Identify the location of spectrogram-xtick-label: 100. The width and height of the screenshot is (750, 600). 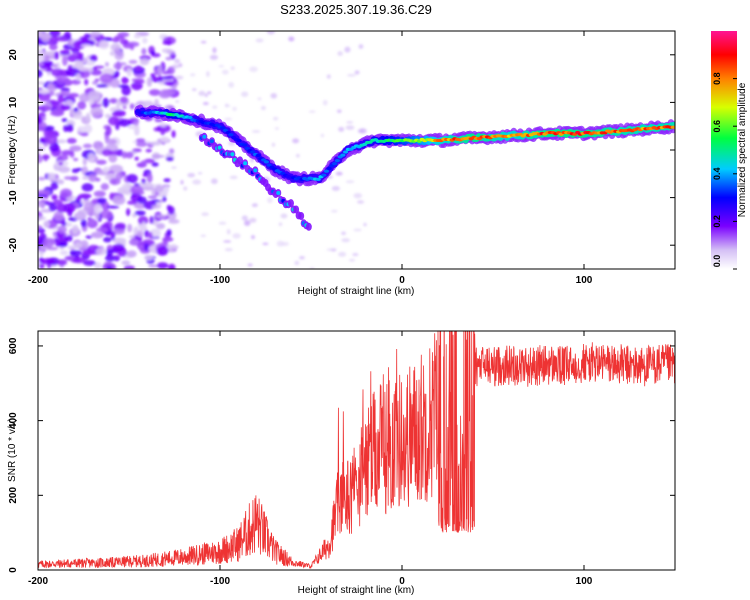
(584, 280).